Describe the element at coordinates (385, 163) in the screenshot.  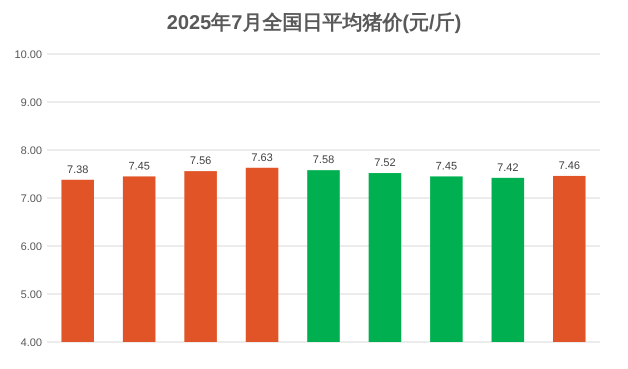
I see `data-label: 7.52` at that location.